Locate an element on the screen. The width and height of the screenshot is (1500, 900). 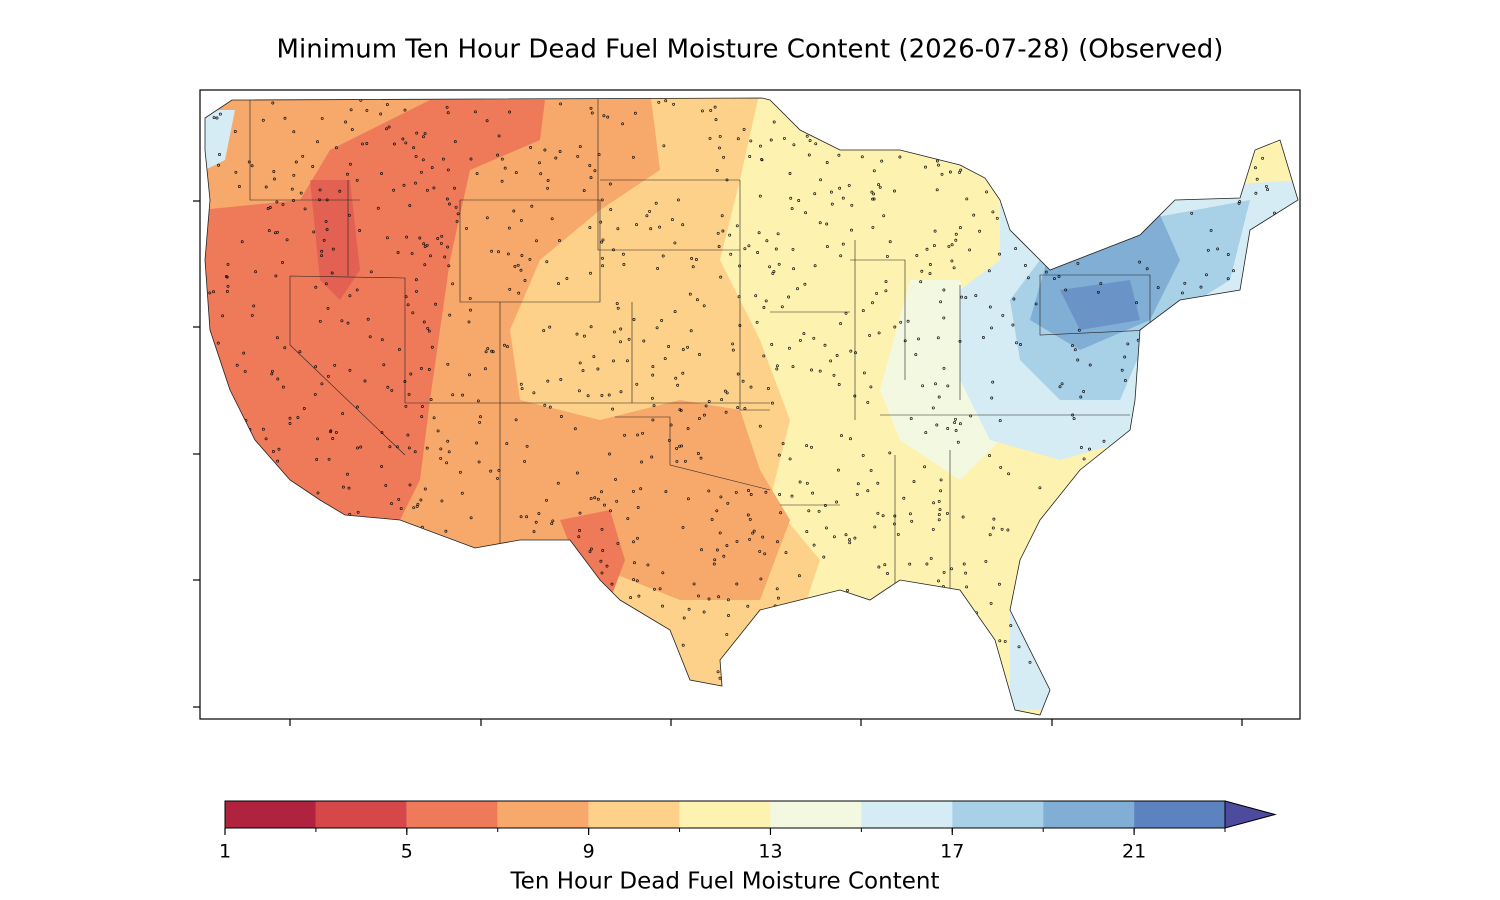
colorbar: 1 5 9 13 17 21 is located at coordinates (748, 831).